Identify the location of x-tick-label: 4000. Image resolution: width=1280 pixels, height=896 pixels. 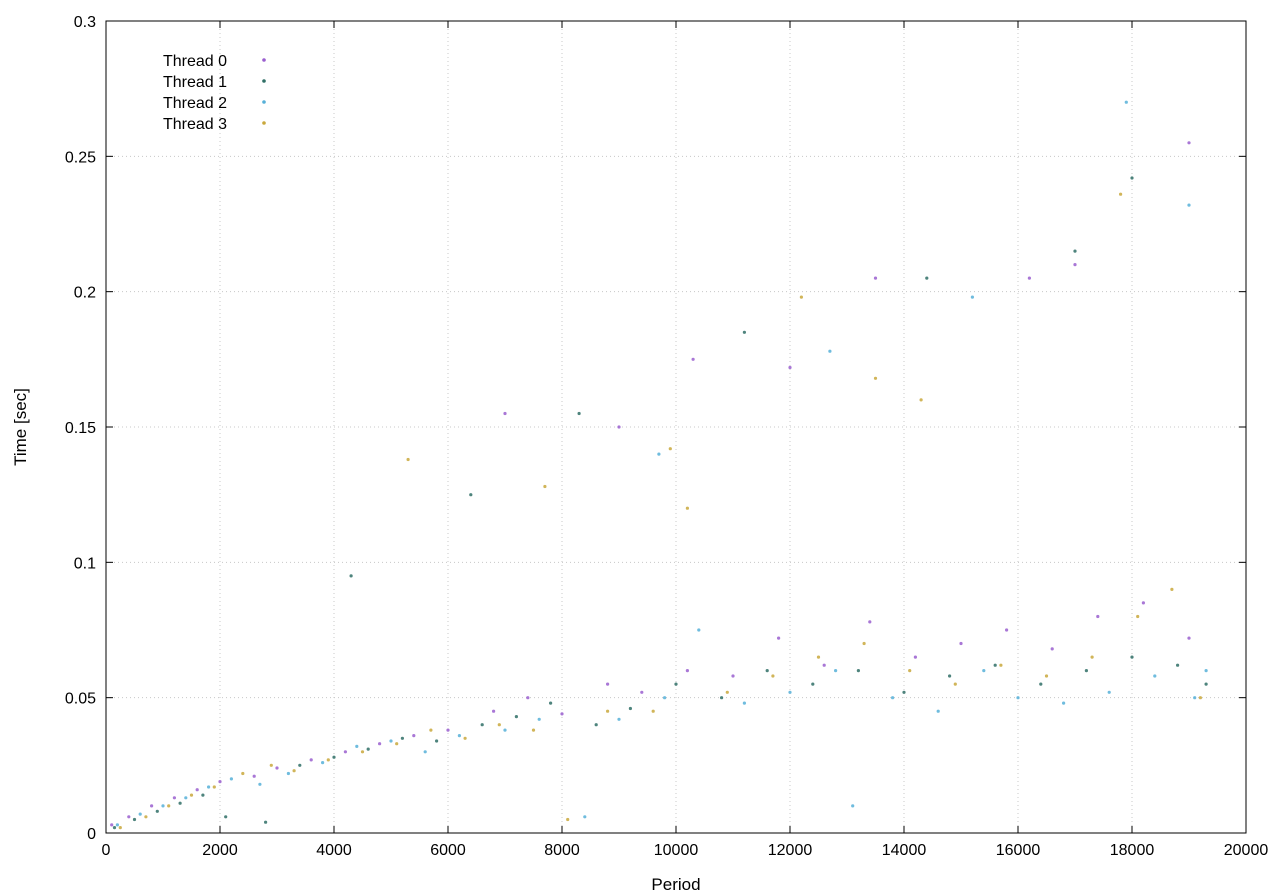
(334, 850).